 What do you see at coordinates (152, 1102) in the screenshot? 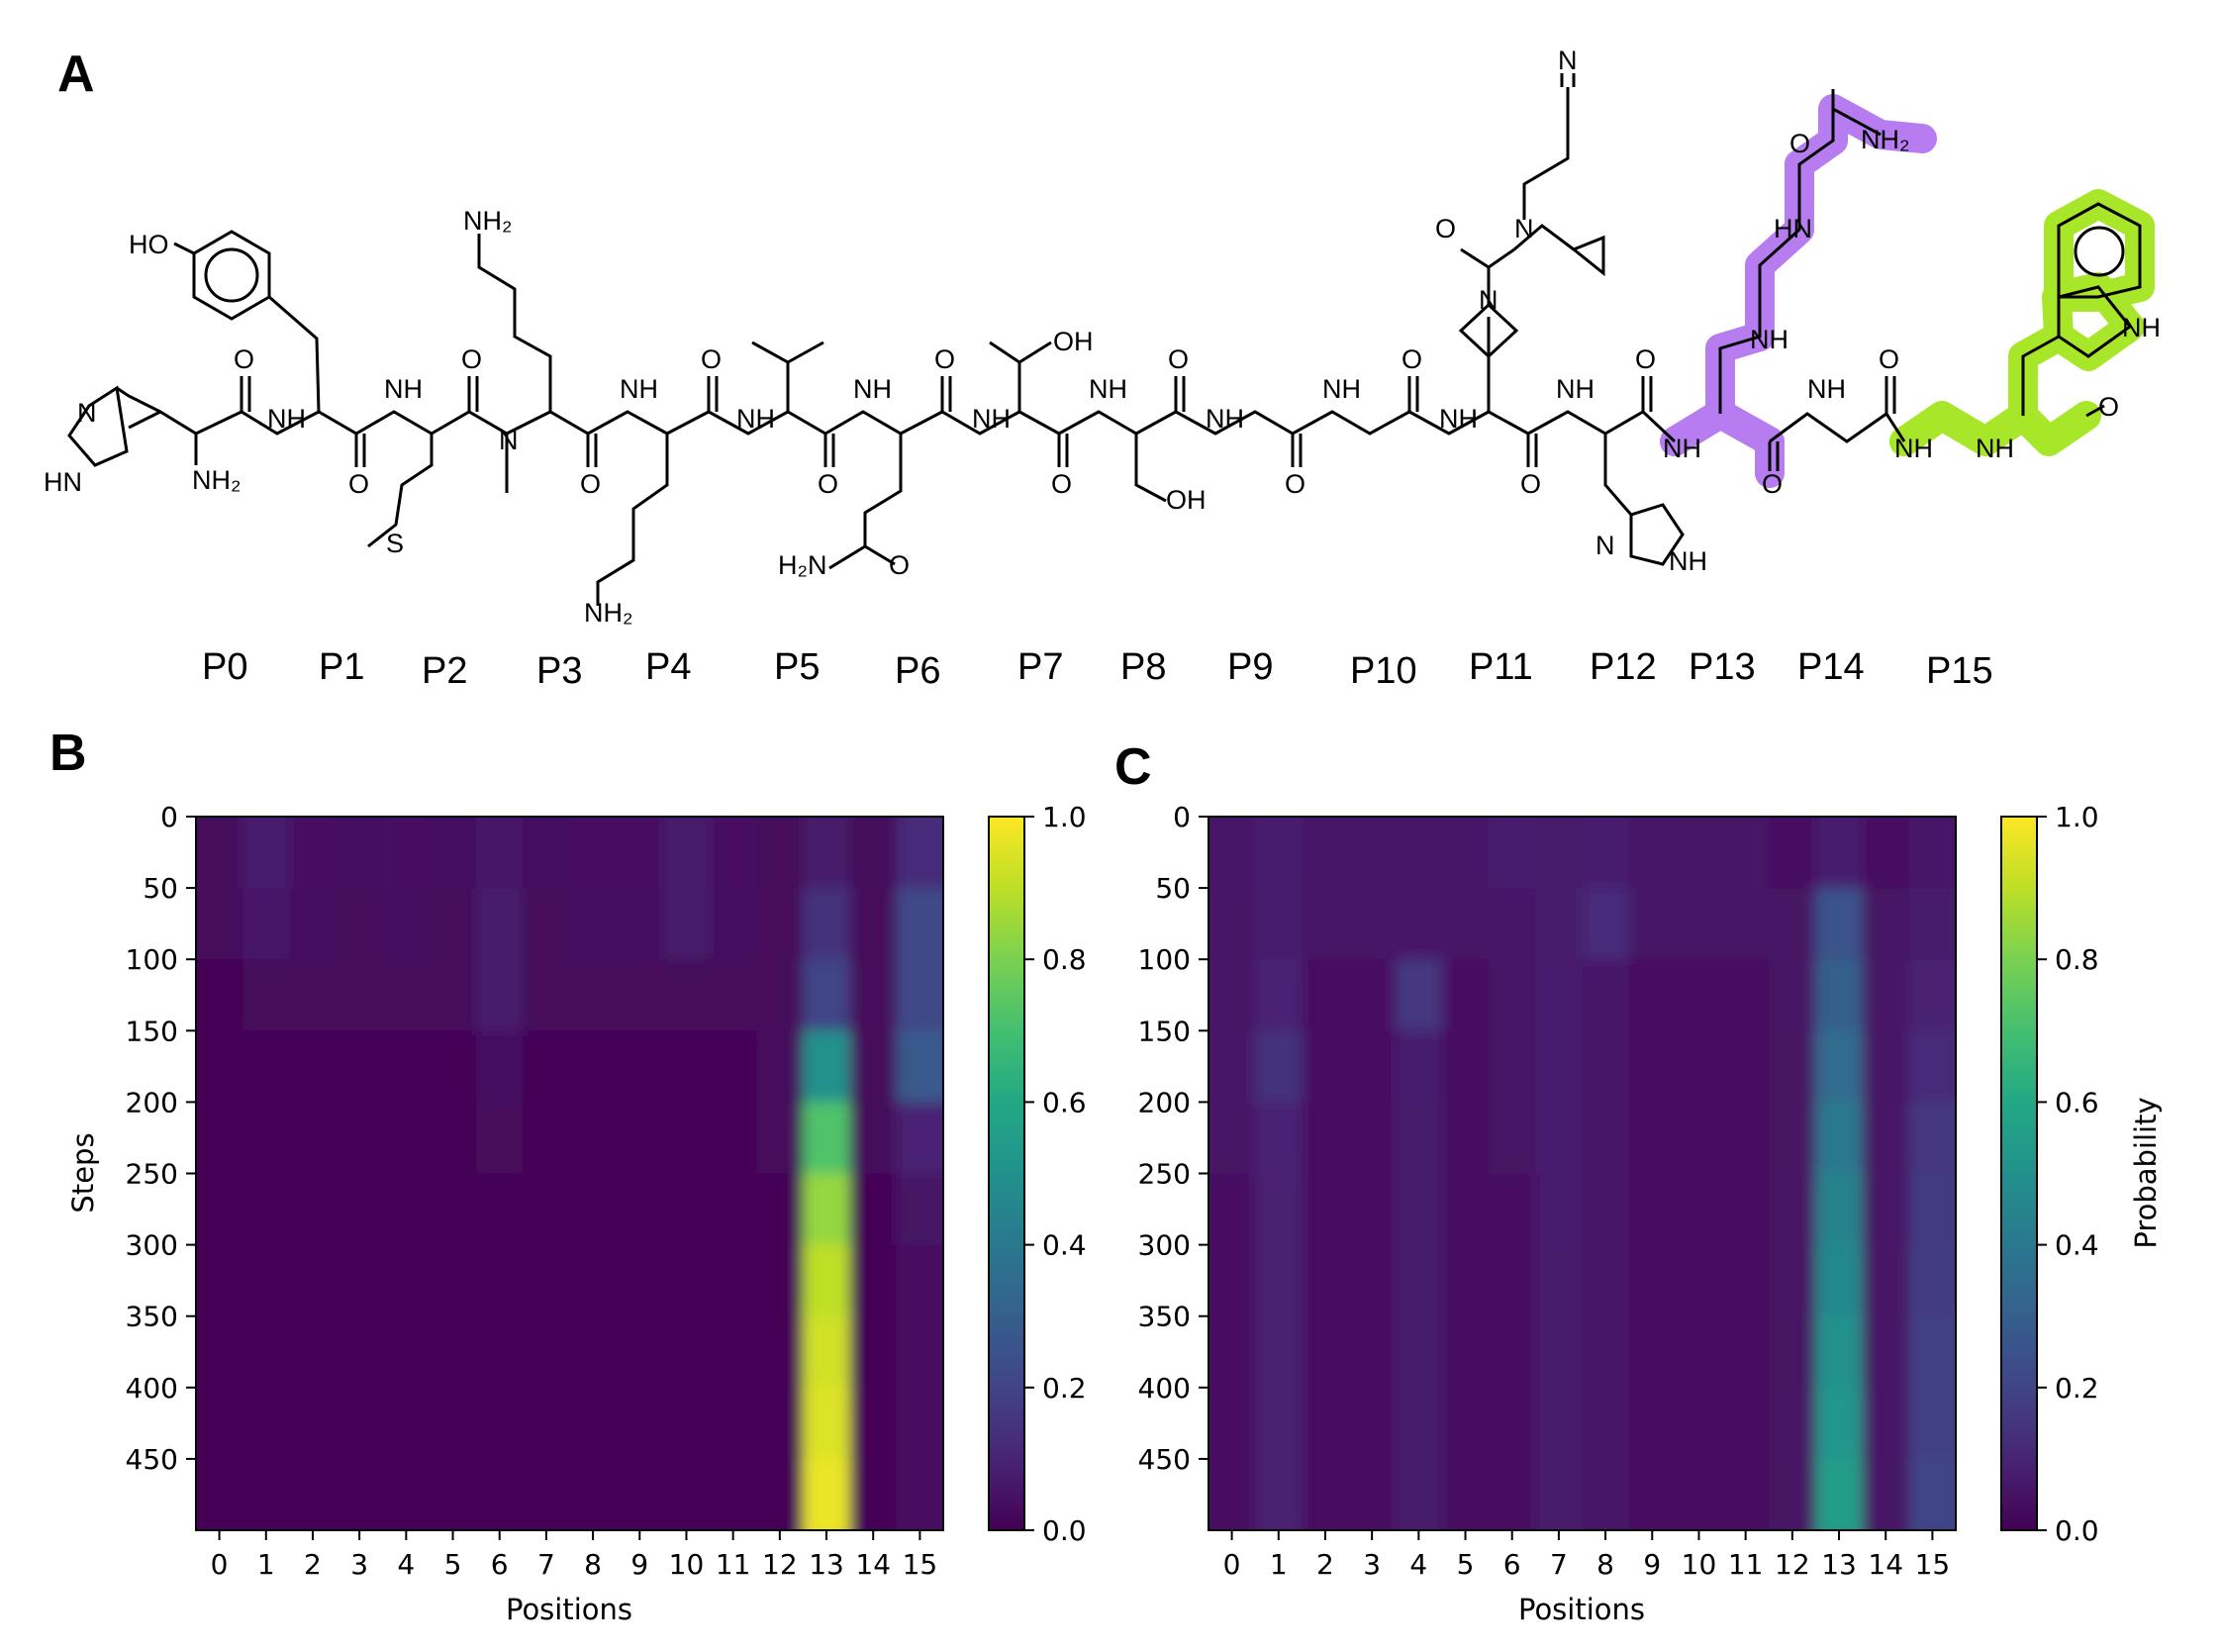
I see `y-tick-label: 200` at bounding box center [152, 1102].